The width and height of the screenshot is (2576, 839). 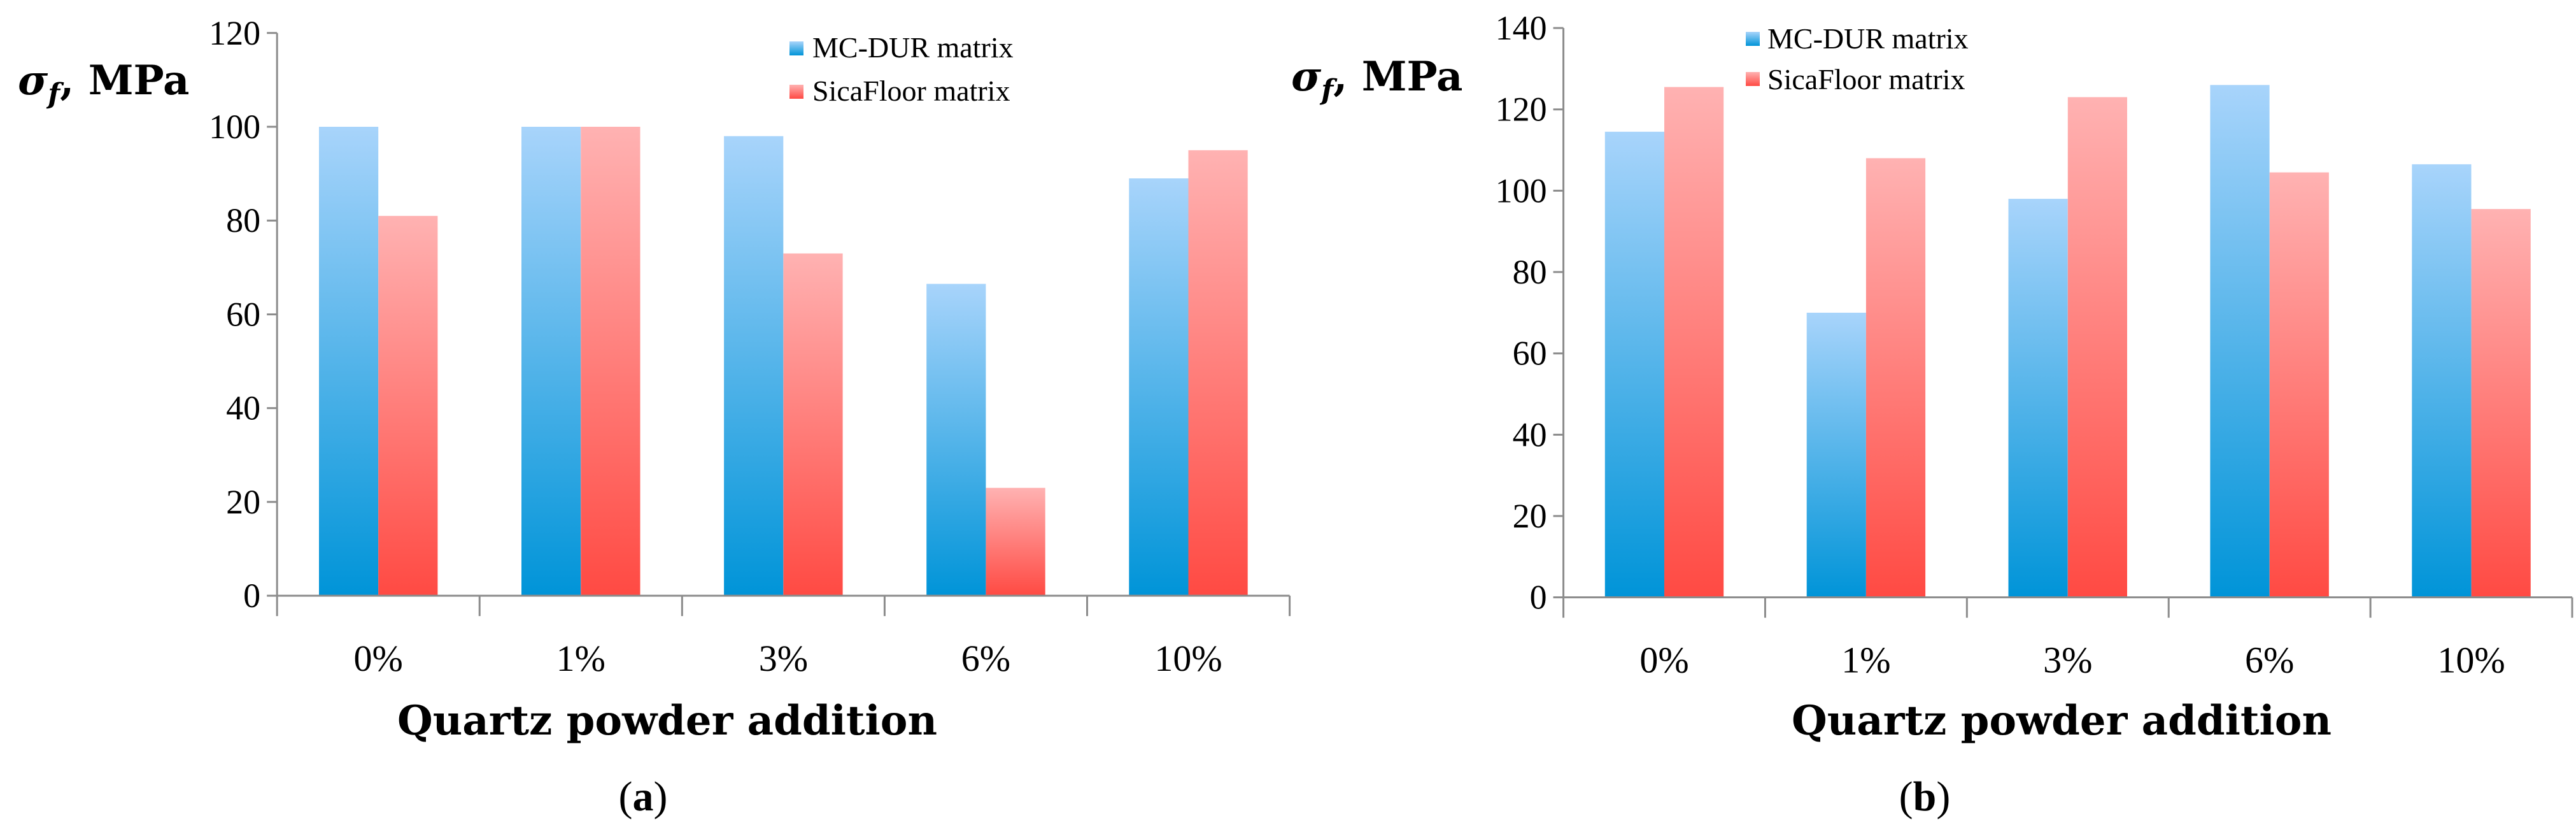 I want to click on panel-b-ytick-label-80: 80, so click(x=1530, y=272).